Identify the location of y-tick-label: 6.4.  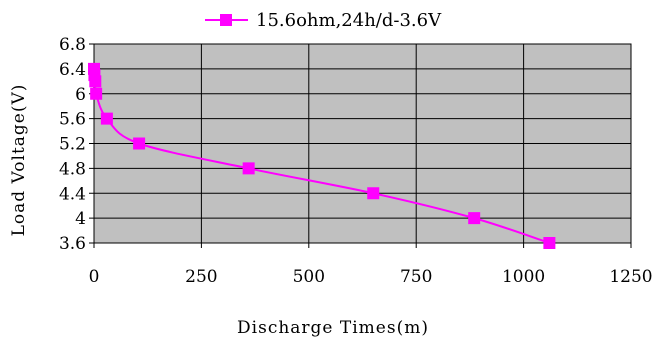
(72, 70).